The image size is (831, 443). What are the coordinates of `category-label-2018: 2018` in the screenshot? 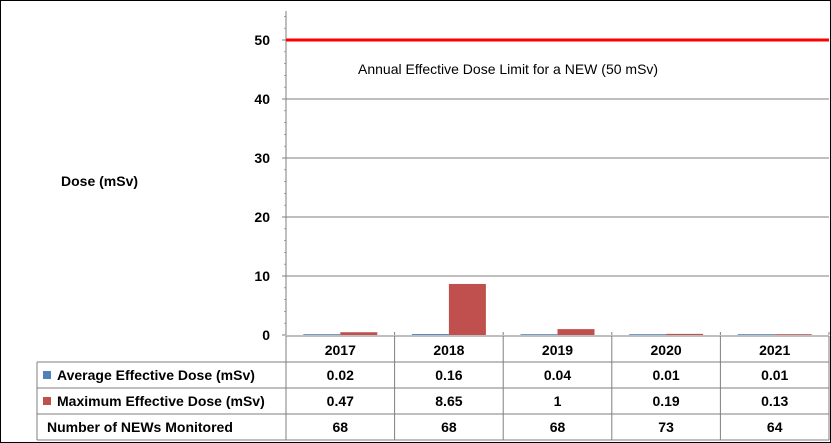 It's located at (448, 350).